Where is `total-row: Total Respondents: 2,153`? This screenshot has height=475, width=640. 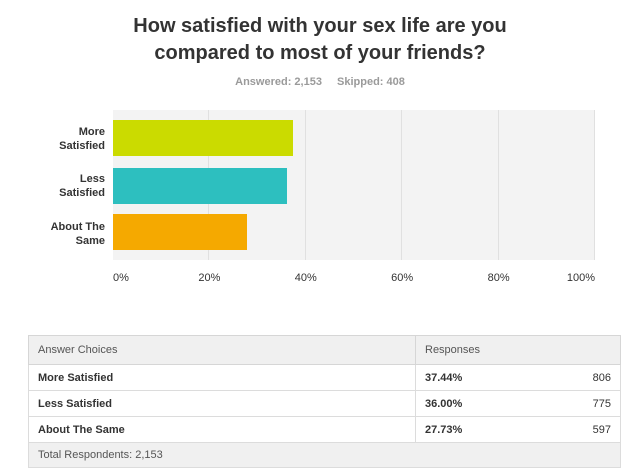 total-row: Total Respondents: 2,153 is located at coordinates (324, 455).